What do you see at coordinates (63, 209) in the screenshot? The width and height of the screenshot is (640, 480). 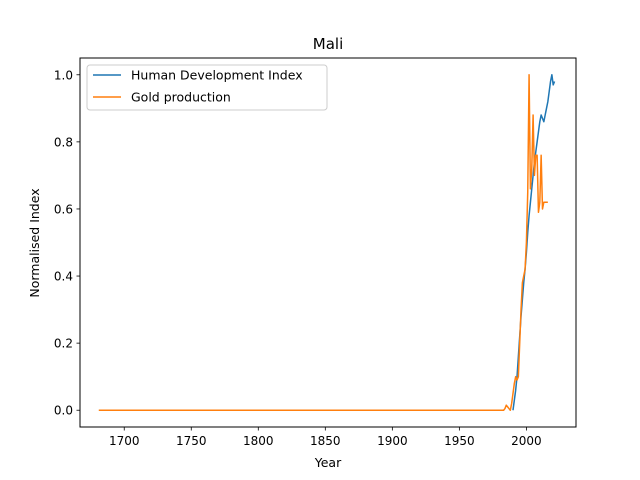 I see `y-tick-label: 0.6` at bounding box center [63, 209].